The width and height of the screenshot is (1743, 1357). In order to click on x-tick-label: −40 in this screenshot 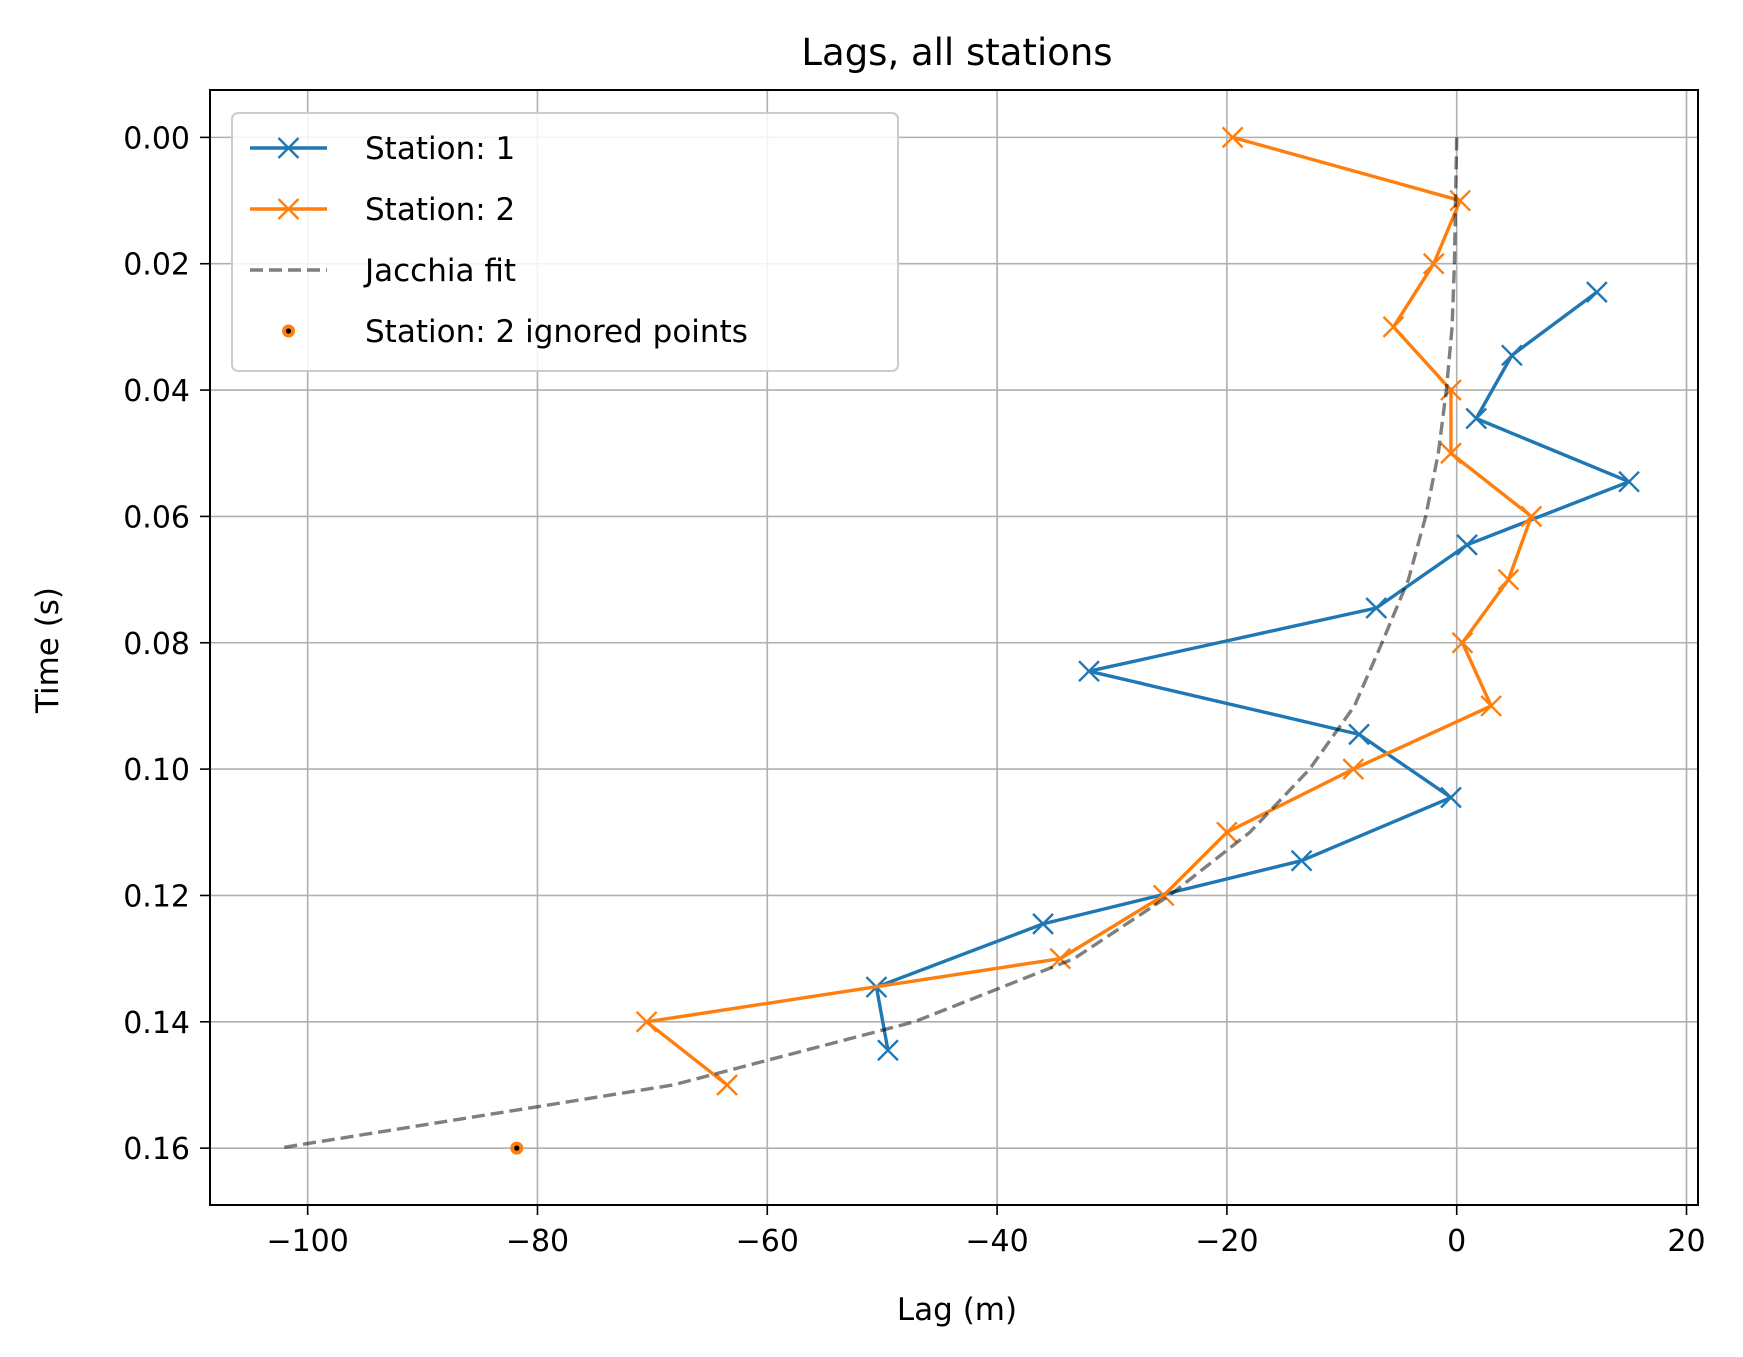, I will do `click(996, 1241)`.